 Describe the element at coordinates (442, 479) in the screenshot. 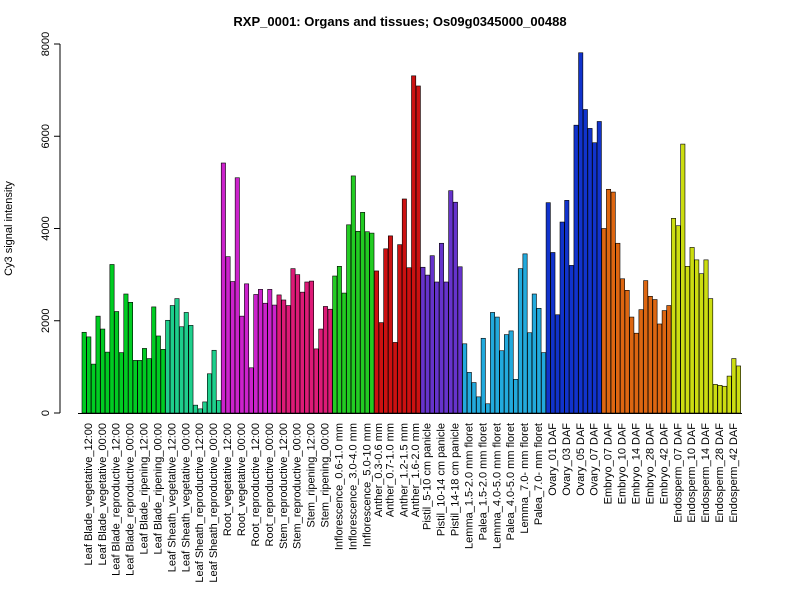

I see `category-label: Pistil_10-14 cm panicle` at that location.